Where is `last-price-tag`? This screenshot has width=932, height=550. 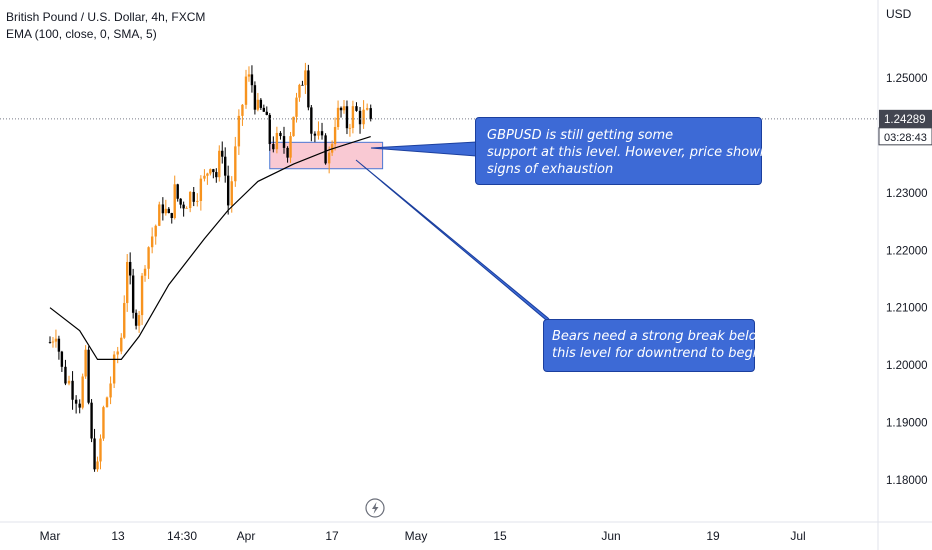 last-price-tag is located at coordinates (905, 118).